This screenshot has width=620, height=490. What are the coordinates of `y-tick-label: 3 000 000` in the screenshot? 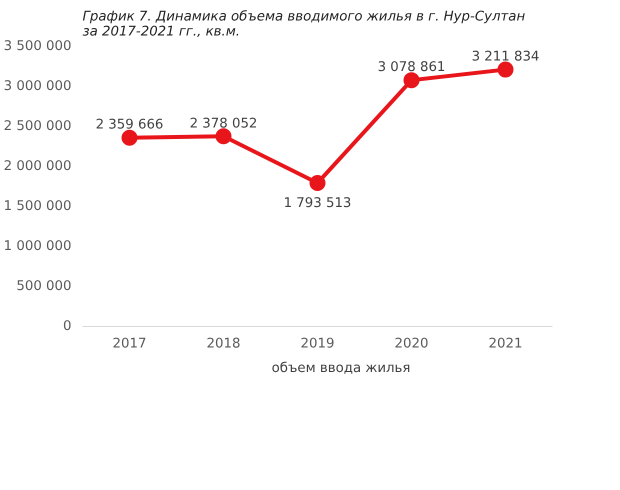 It's located at (38, 86).